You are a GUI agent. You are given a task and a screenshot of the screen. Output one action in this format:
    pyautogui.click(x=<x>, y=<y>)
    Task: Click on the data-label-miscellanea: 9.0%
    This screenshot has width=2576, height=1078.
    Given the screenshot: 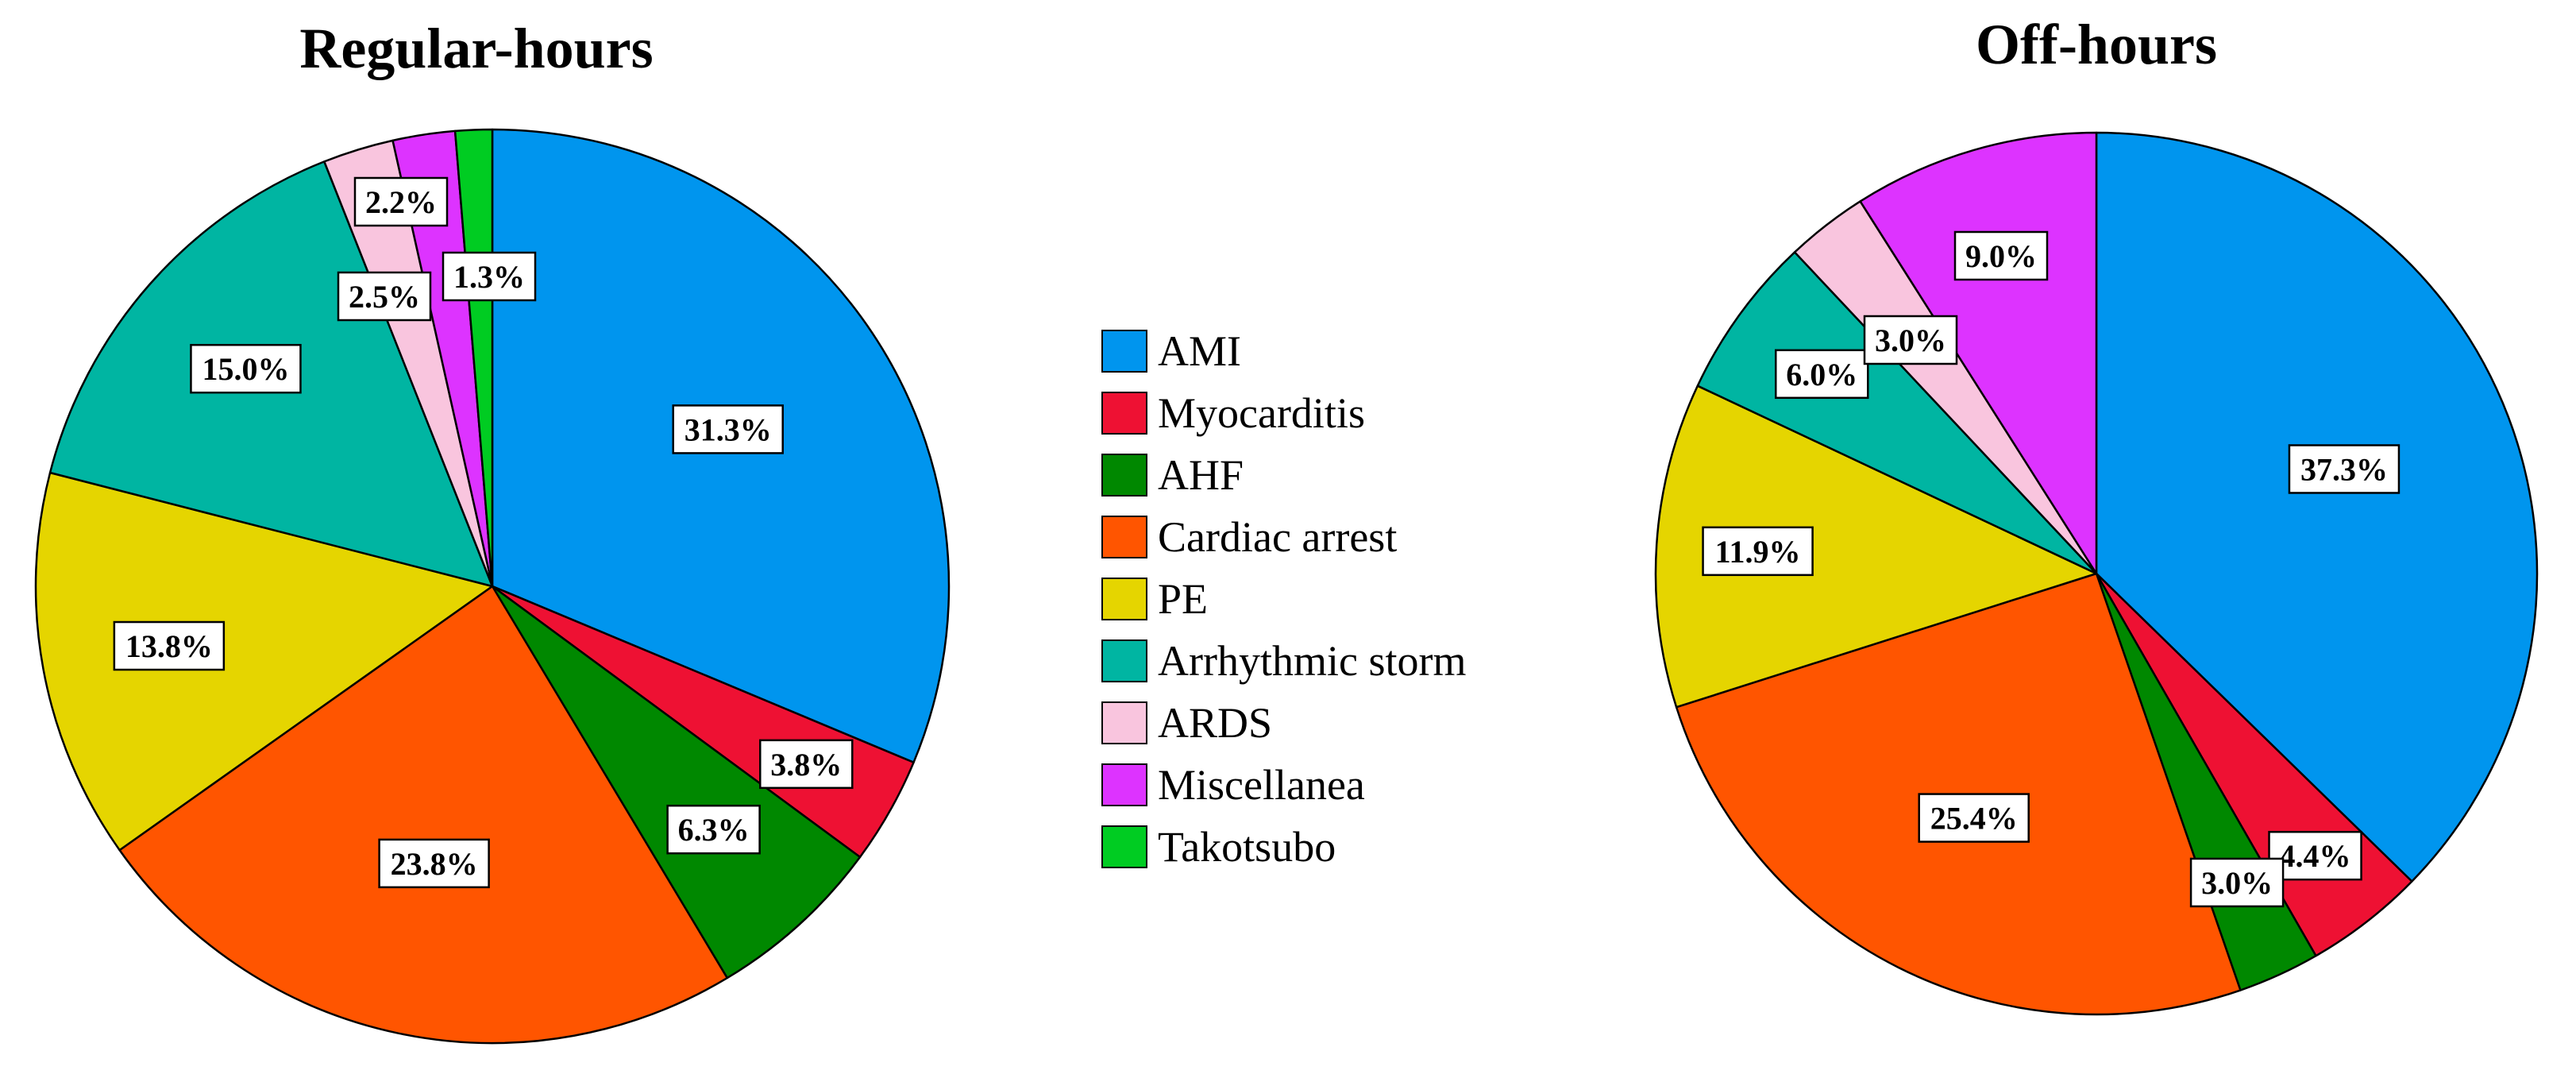 What is the action you would take?
    pyautogui.click(x=2001, y=256)
    